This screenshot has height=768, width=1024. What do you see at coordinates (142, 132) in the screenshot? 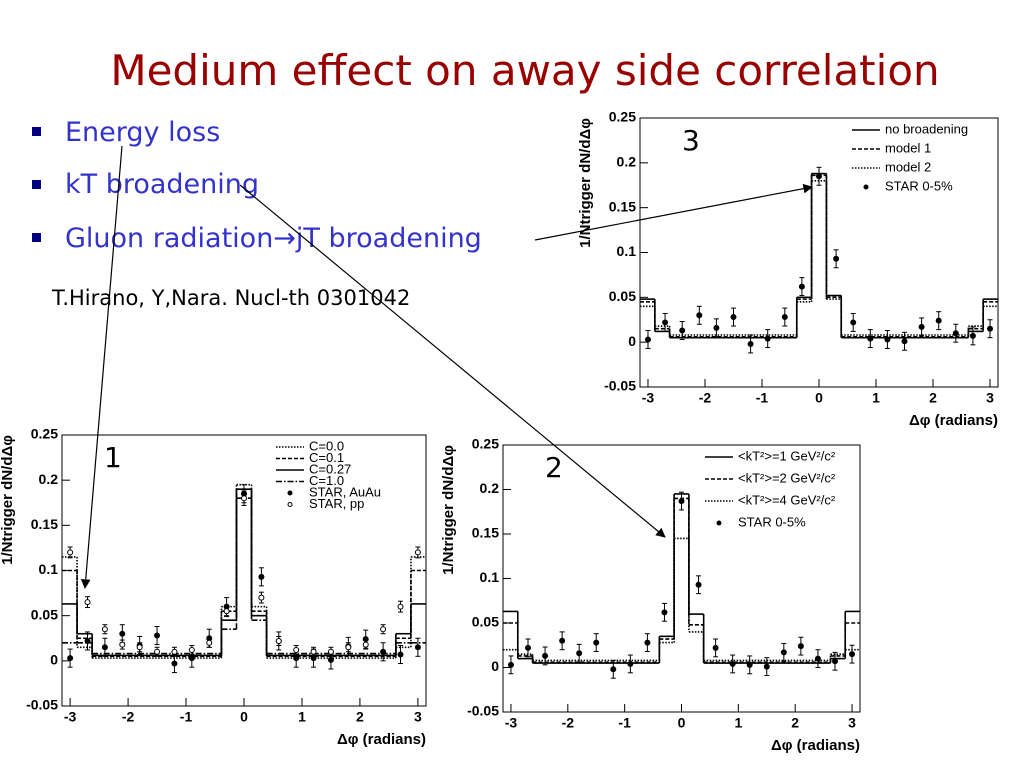
I see `bullet: Energy loss` at bounding box center [142, 132].